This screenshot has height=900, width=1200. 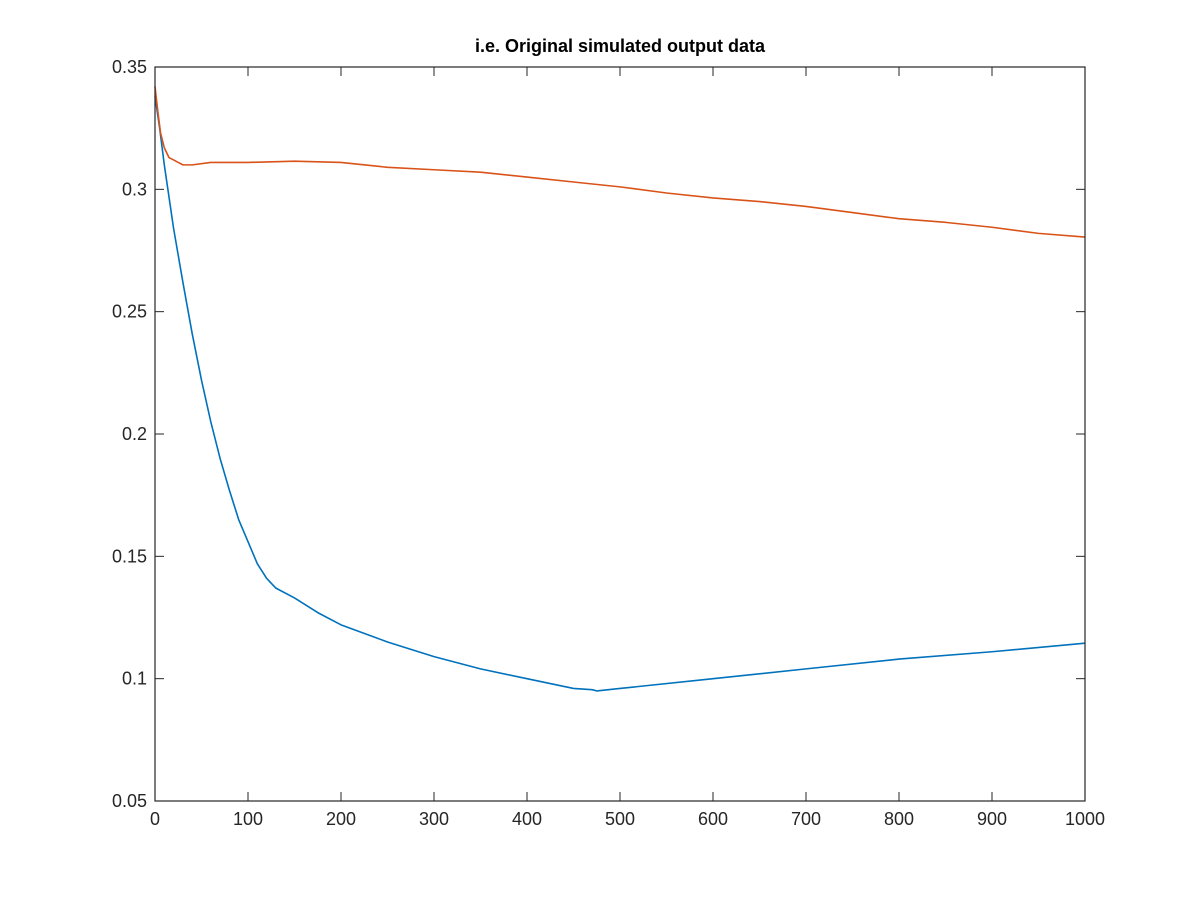 What do you see at coordinates (620, 46) in the screenshot?
I see `chart-title: i.e. Original simulated output data` at bounding box center [620, 46].